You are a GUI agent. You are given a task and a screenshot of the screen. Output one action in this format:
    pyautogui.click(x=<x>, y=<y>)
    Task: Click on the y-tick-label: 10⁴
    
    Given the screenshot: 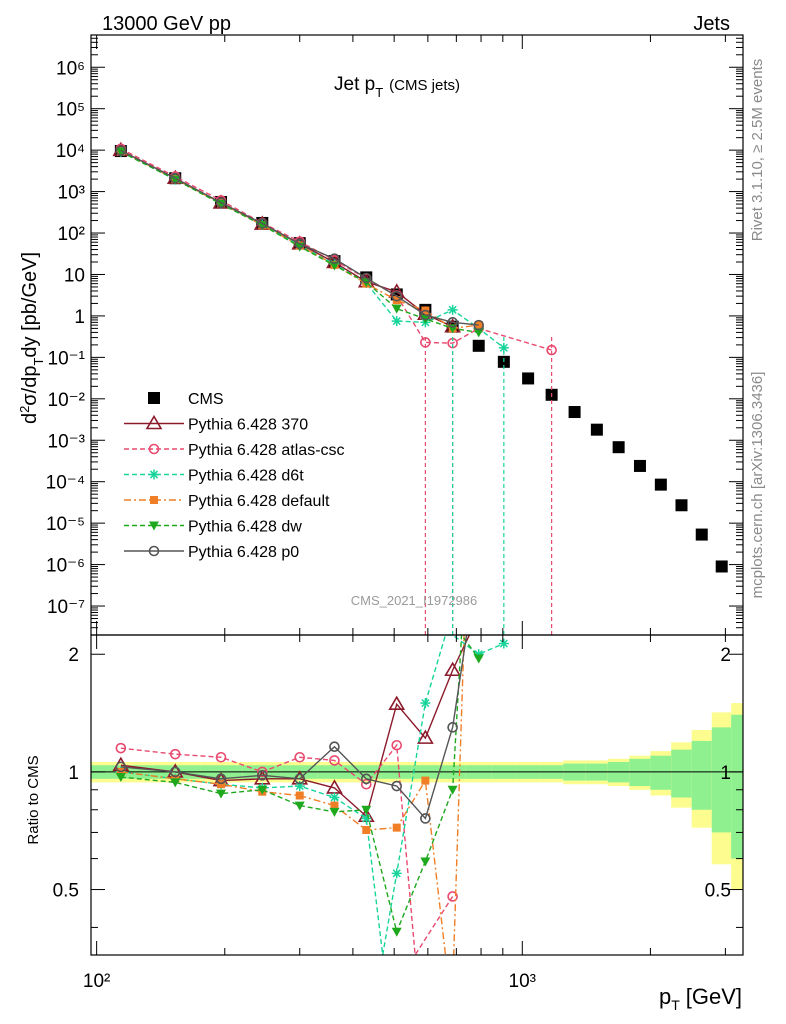 What is the action you would take?
    pyautogui.click(x=70, y=151)
    